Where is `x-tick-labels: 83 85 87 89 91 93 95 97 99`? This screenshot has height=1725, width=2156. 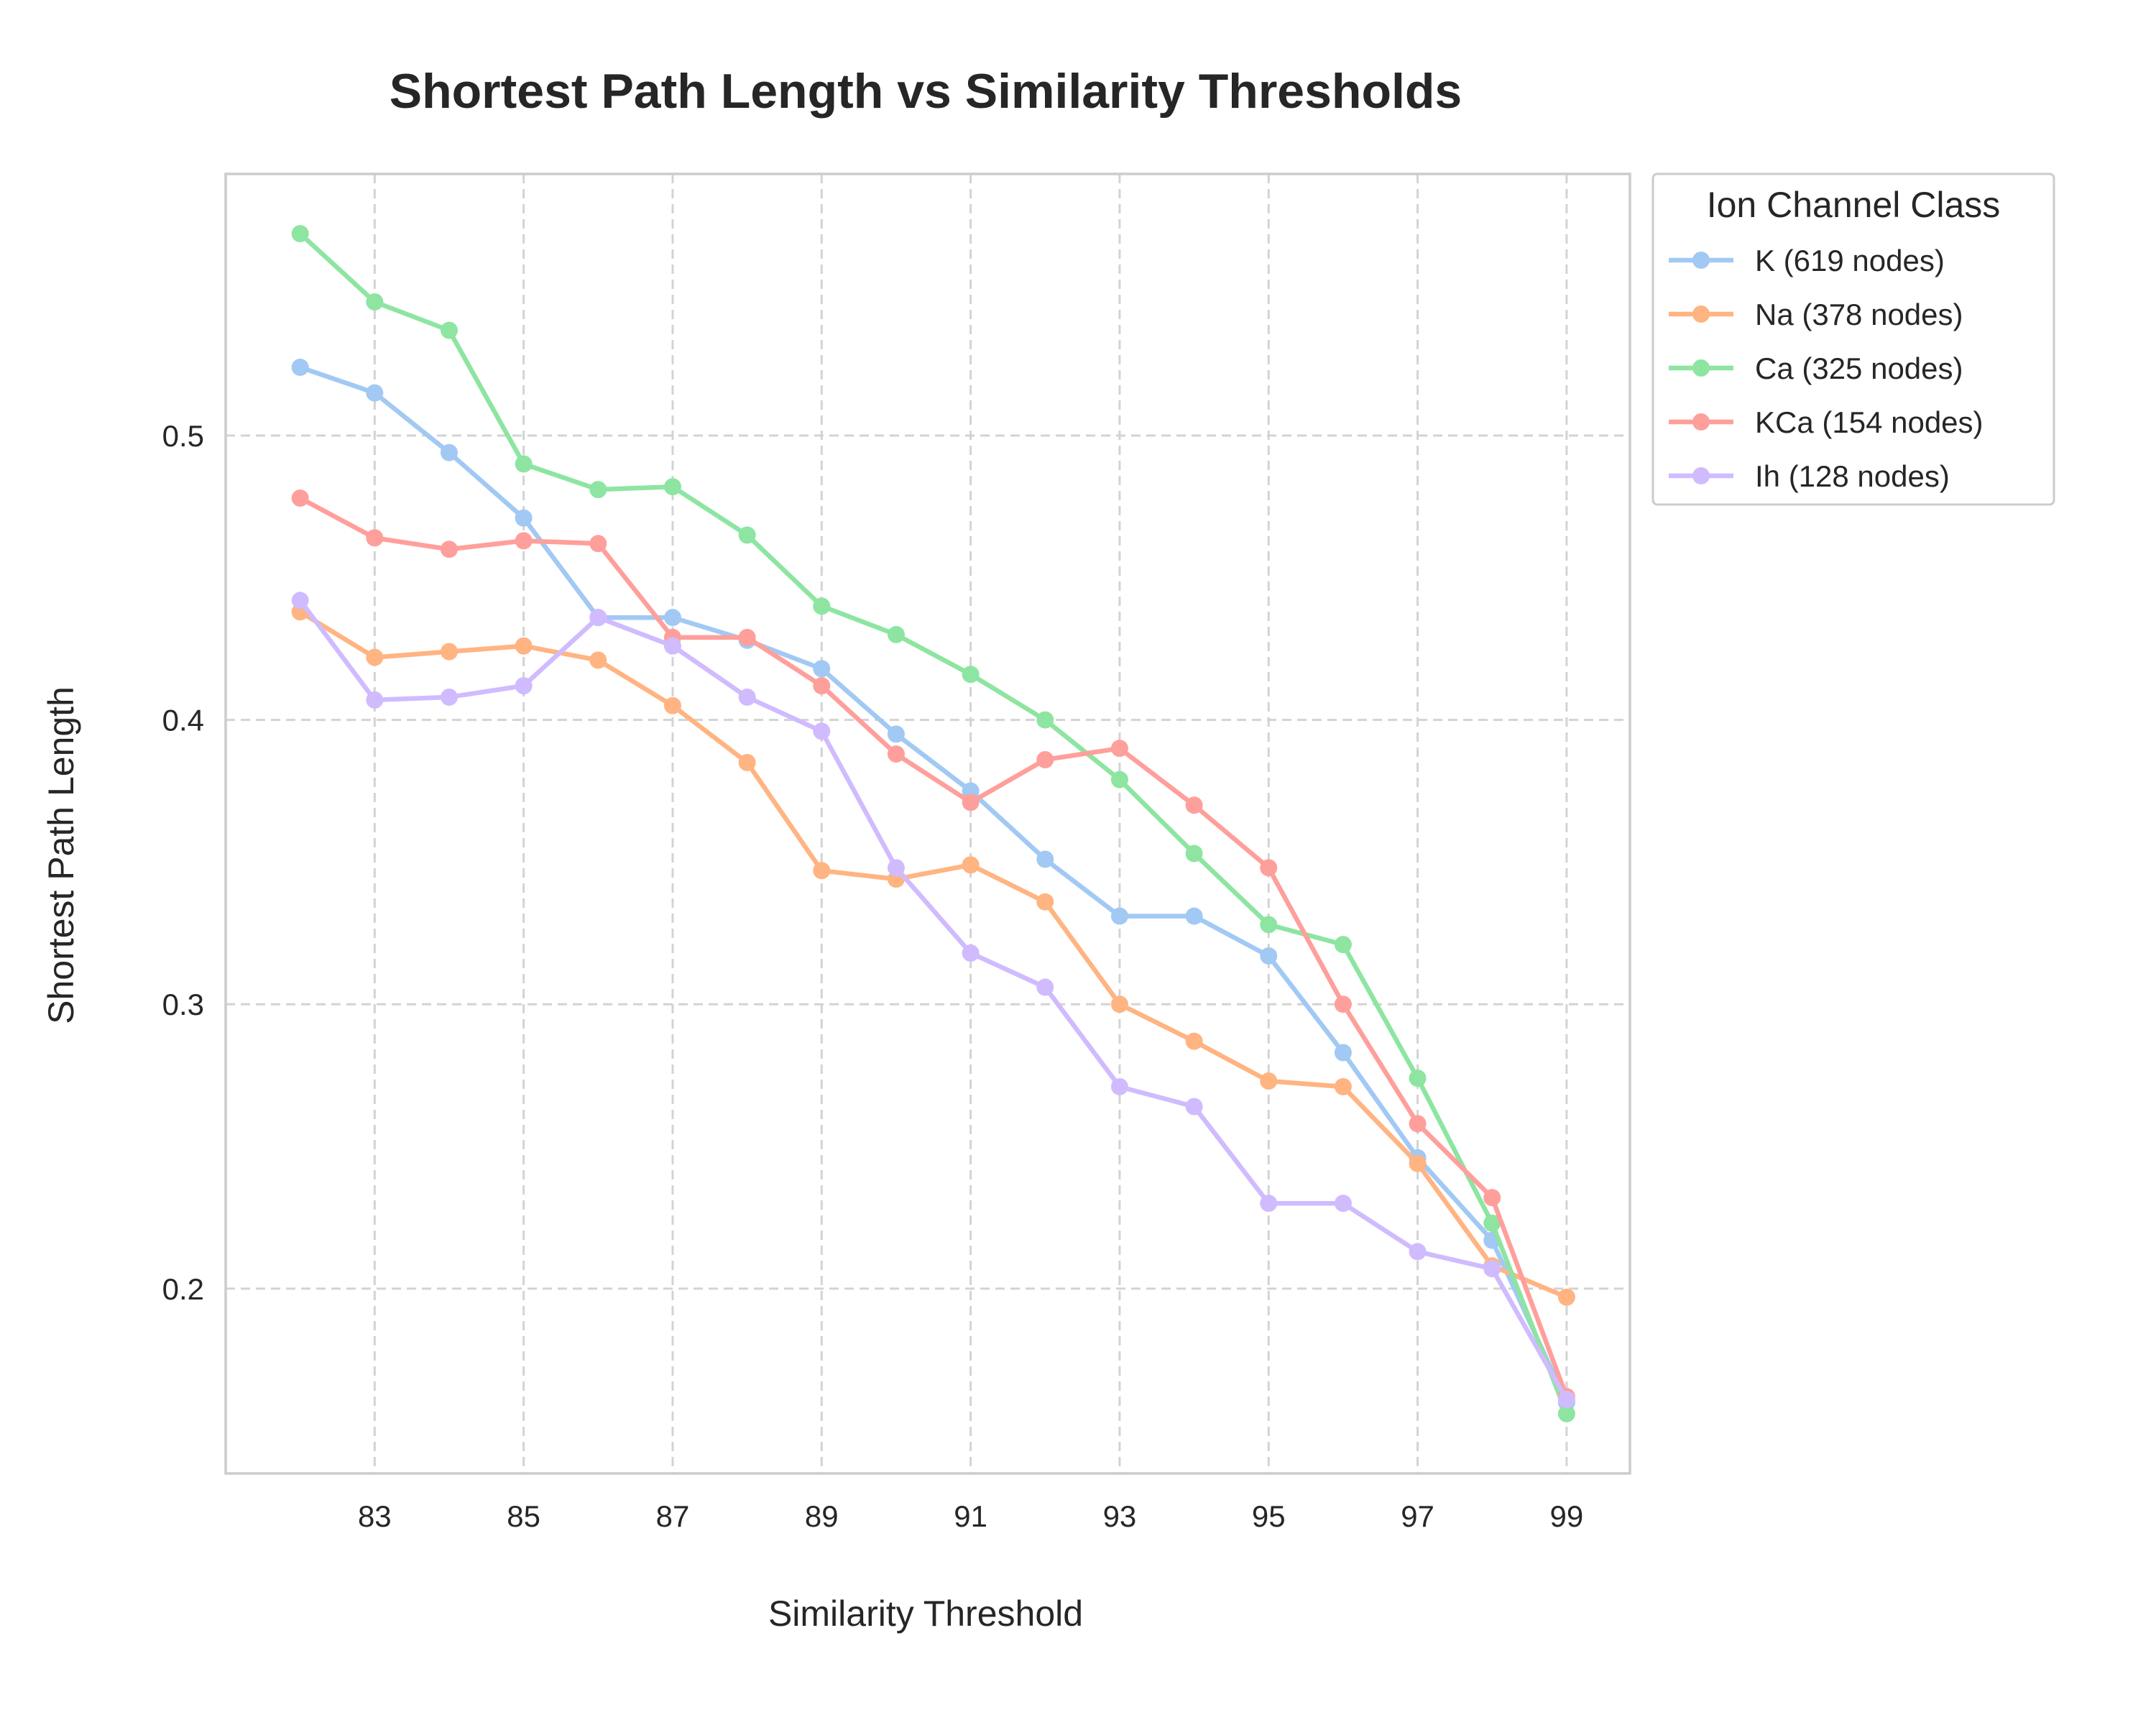
x-tick-labels: 83 85 87 89 91 93 95 97 99 is located at coordinates (971, 1516).